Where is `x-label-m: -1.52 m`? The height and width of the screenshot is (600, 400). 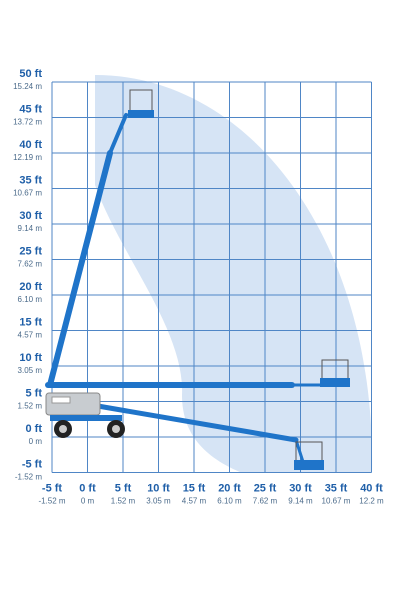
x-label-m: -1.52 m is located at coordinates (51, 501).